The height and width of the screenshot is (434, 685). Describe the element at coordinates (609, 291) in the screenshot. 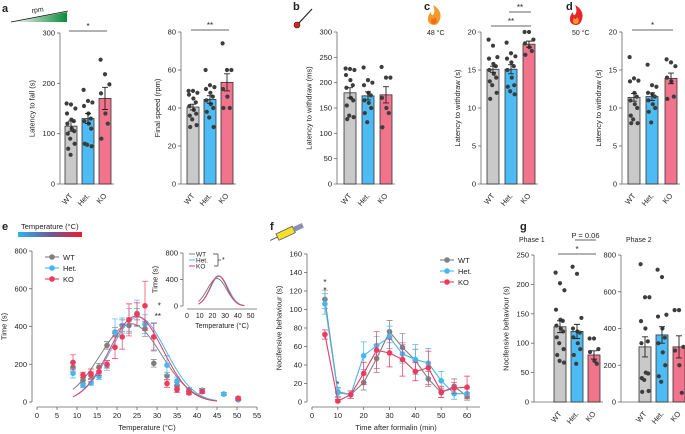

I see `y-tick-label: 600` at that location.